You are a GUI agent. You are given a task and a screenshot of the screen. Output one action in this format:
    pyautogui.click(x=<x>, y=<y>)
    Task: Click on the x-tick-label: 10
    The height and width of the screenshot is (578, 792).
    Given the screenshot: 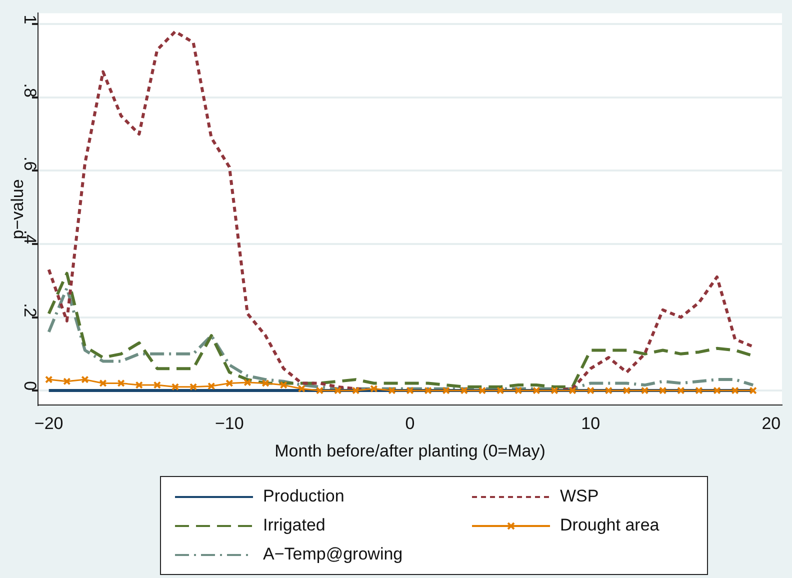 What is the action you would take?
    pyautogui.click(x=590, y=424)
    